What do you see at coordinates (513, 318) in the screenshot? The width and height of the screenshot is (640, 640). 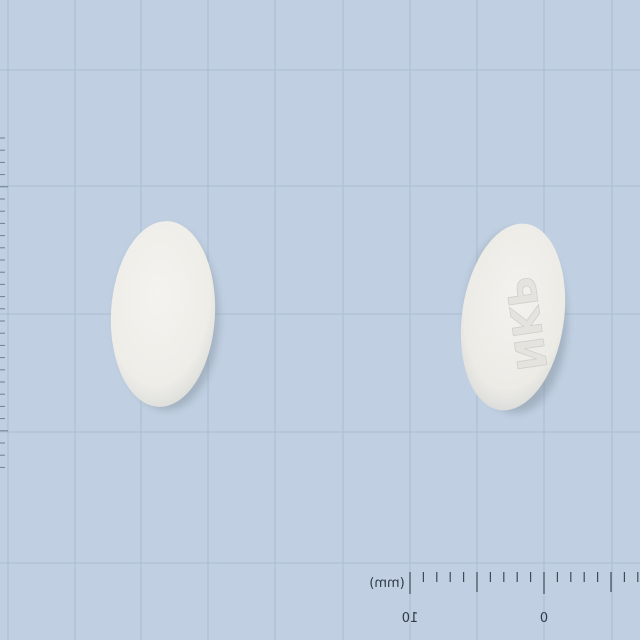 I see `tablet-imprinted: NKP` at bounding box center [513, 318].